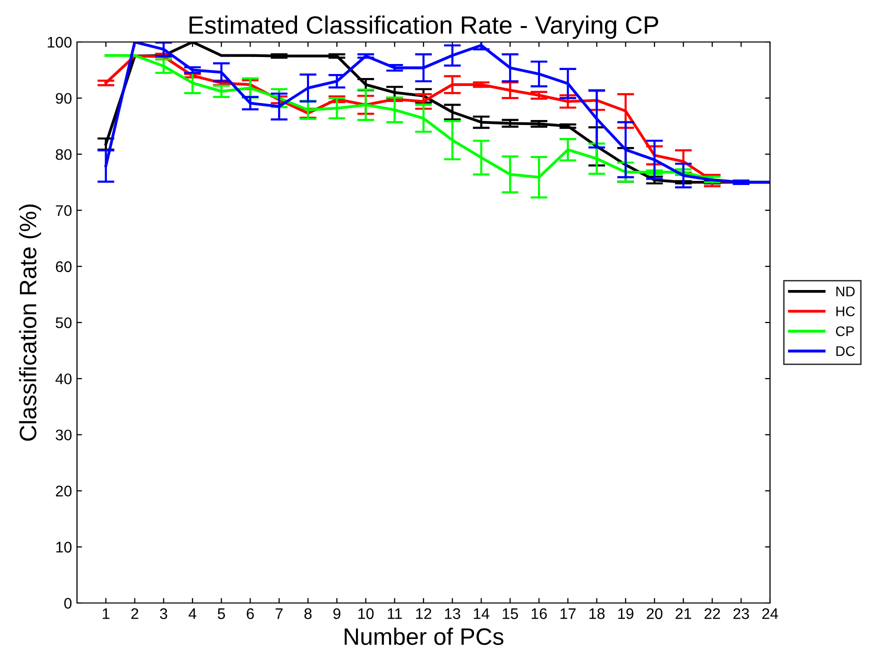  Describe the element at coordinates (424, 27) in the screenshot. I see `chart-title: Estimated Classification Rate - Varying CP` at that location.